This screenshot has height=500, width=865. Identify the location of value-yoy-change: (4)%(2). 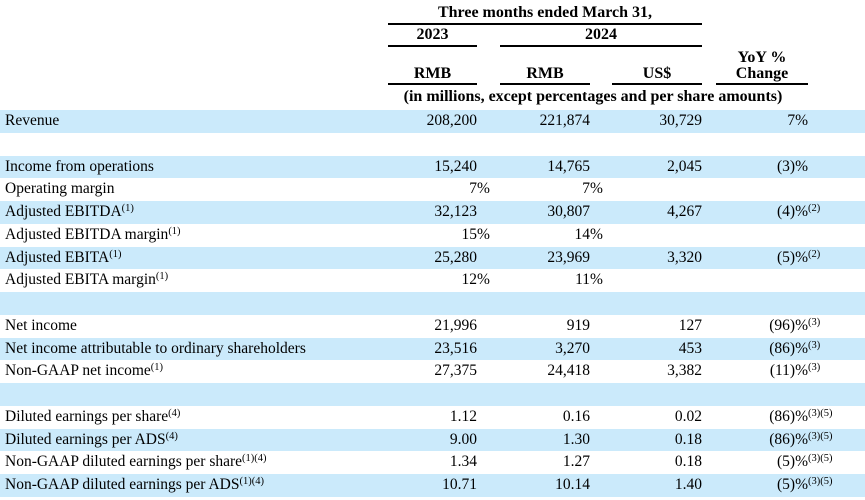
(799, 211).